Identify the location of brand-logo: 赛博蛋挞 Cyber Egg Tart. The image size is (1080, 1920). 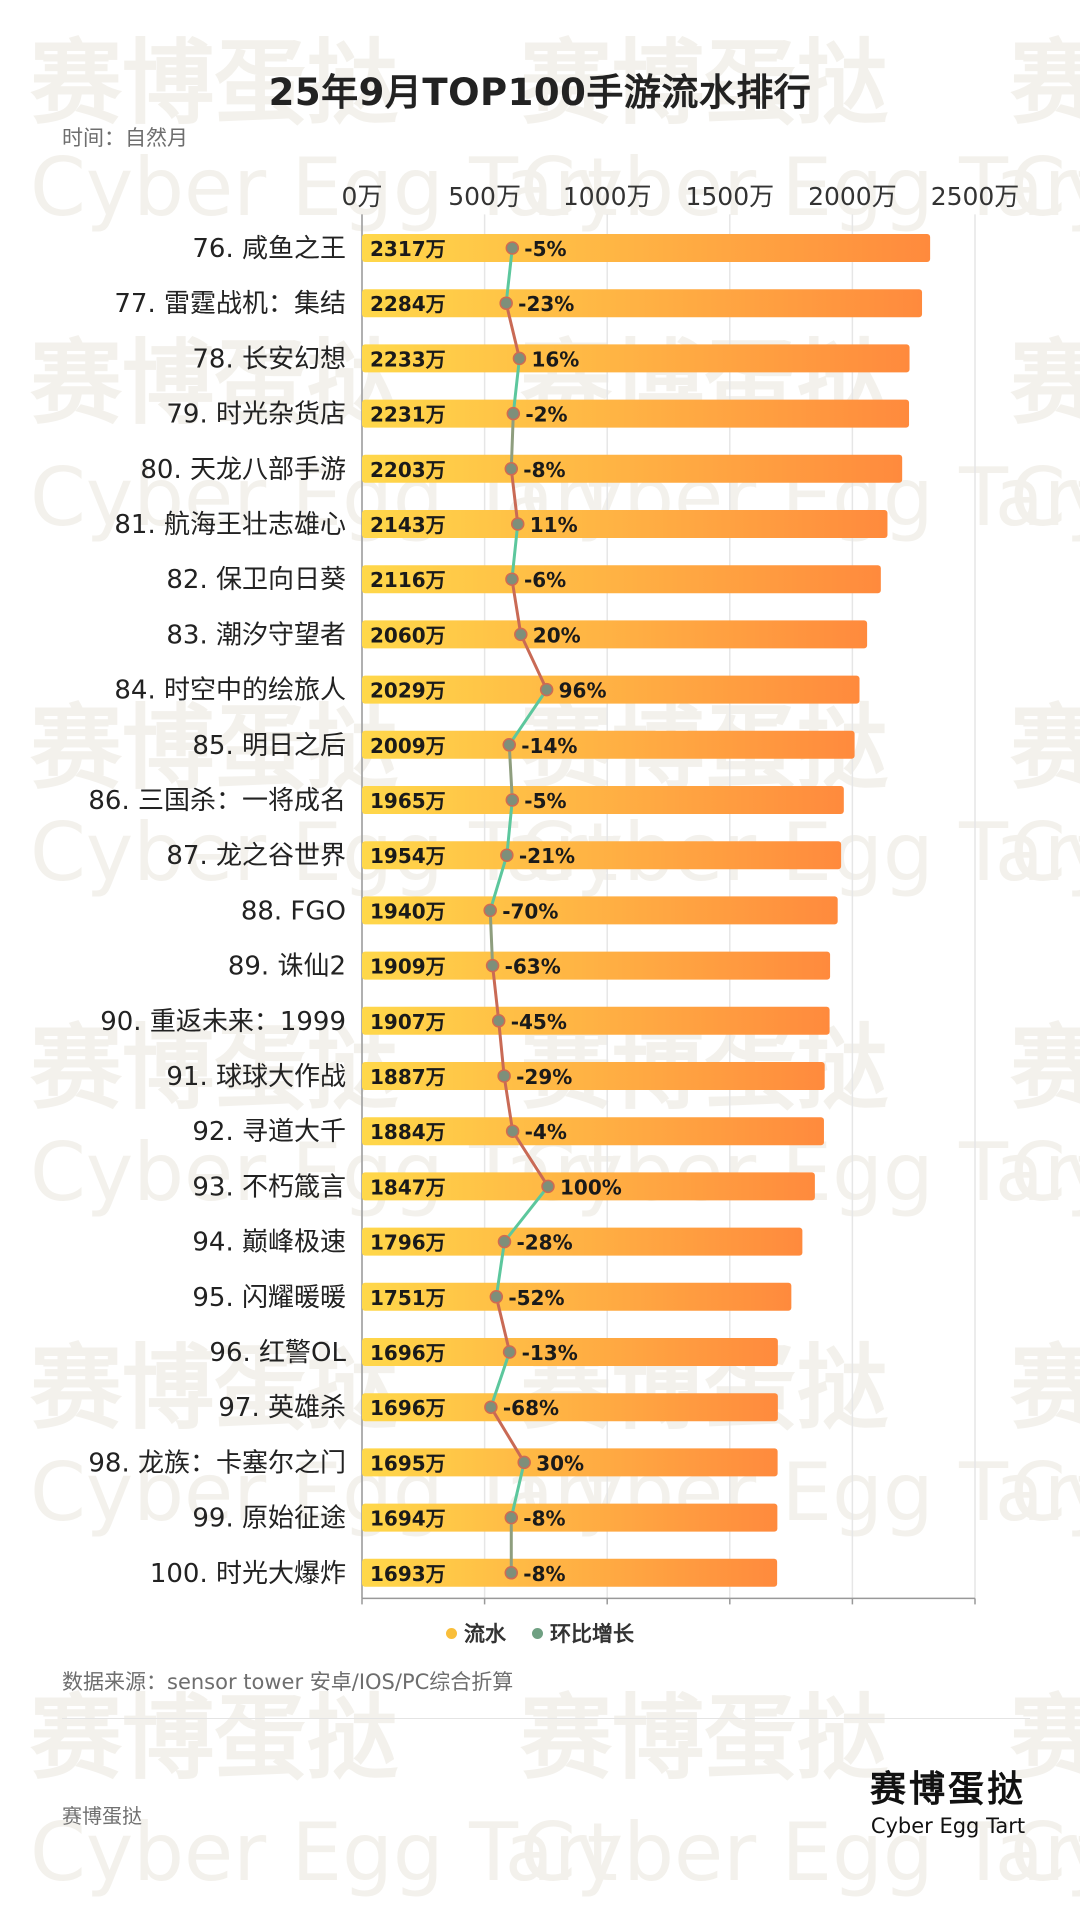
(948, 1799).